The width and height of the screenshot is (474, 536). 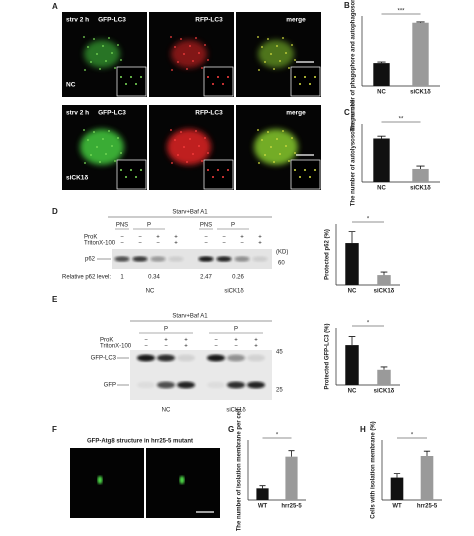 What do you see at coordinates (397, 507) in the screenshot?
I see `label: WT` at bounding box center [397, 507].